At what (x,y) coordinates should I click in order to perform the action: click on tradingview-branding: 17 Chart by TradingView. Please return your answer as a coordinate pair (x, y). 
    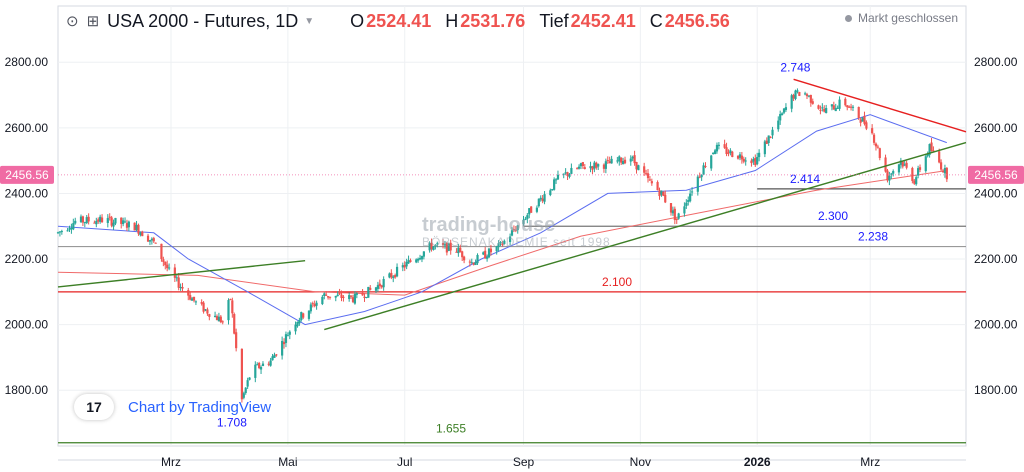
    Looking at the image, I should click on (172, 407).